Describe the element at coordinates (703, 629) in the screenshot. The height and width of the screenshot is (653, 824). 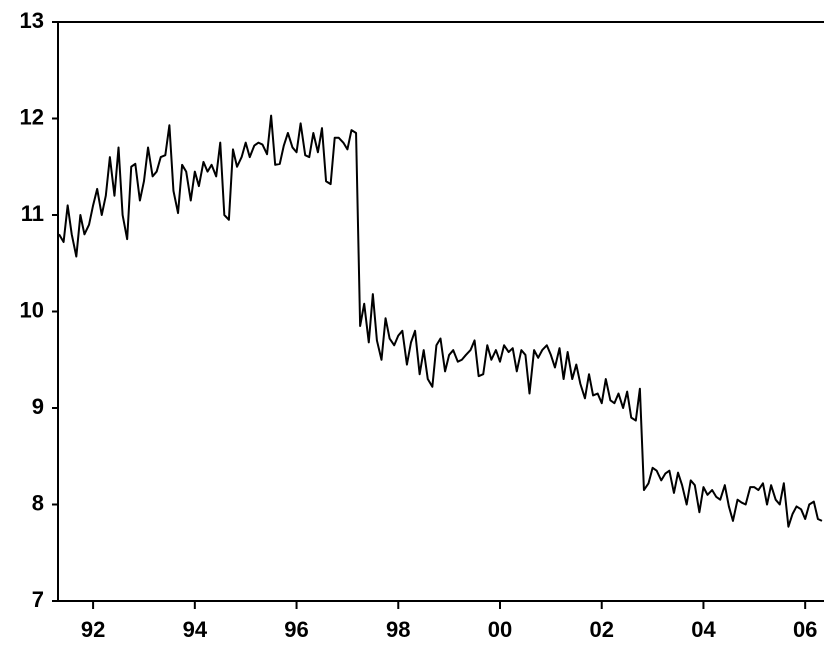
I see `x-tick-label: 04` at that location.